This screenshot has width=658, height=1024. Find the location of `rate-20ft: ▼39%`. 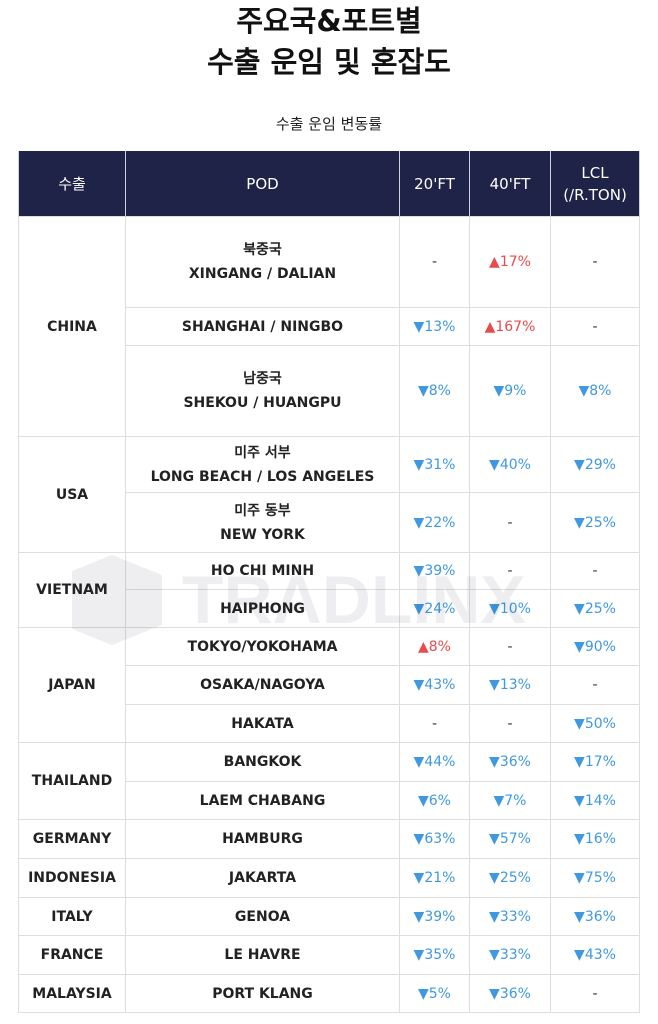

rate-20ft: ▼39% is located at coordinates (434, 571).